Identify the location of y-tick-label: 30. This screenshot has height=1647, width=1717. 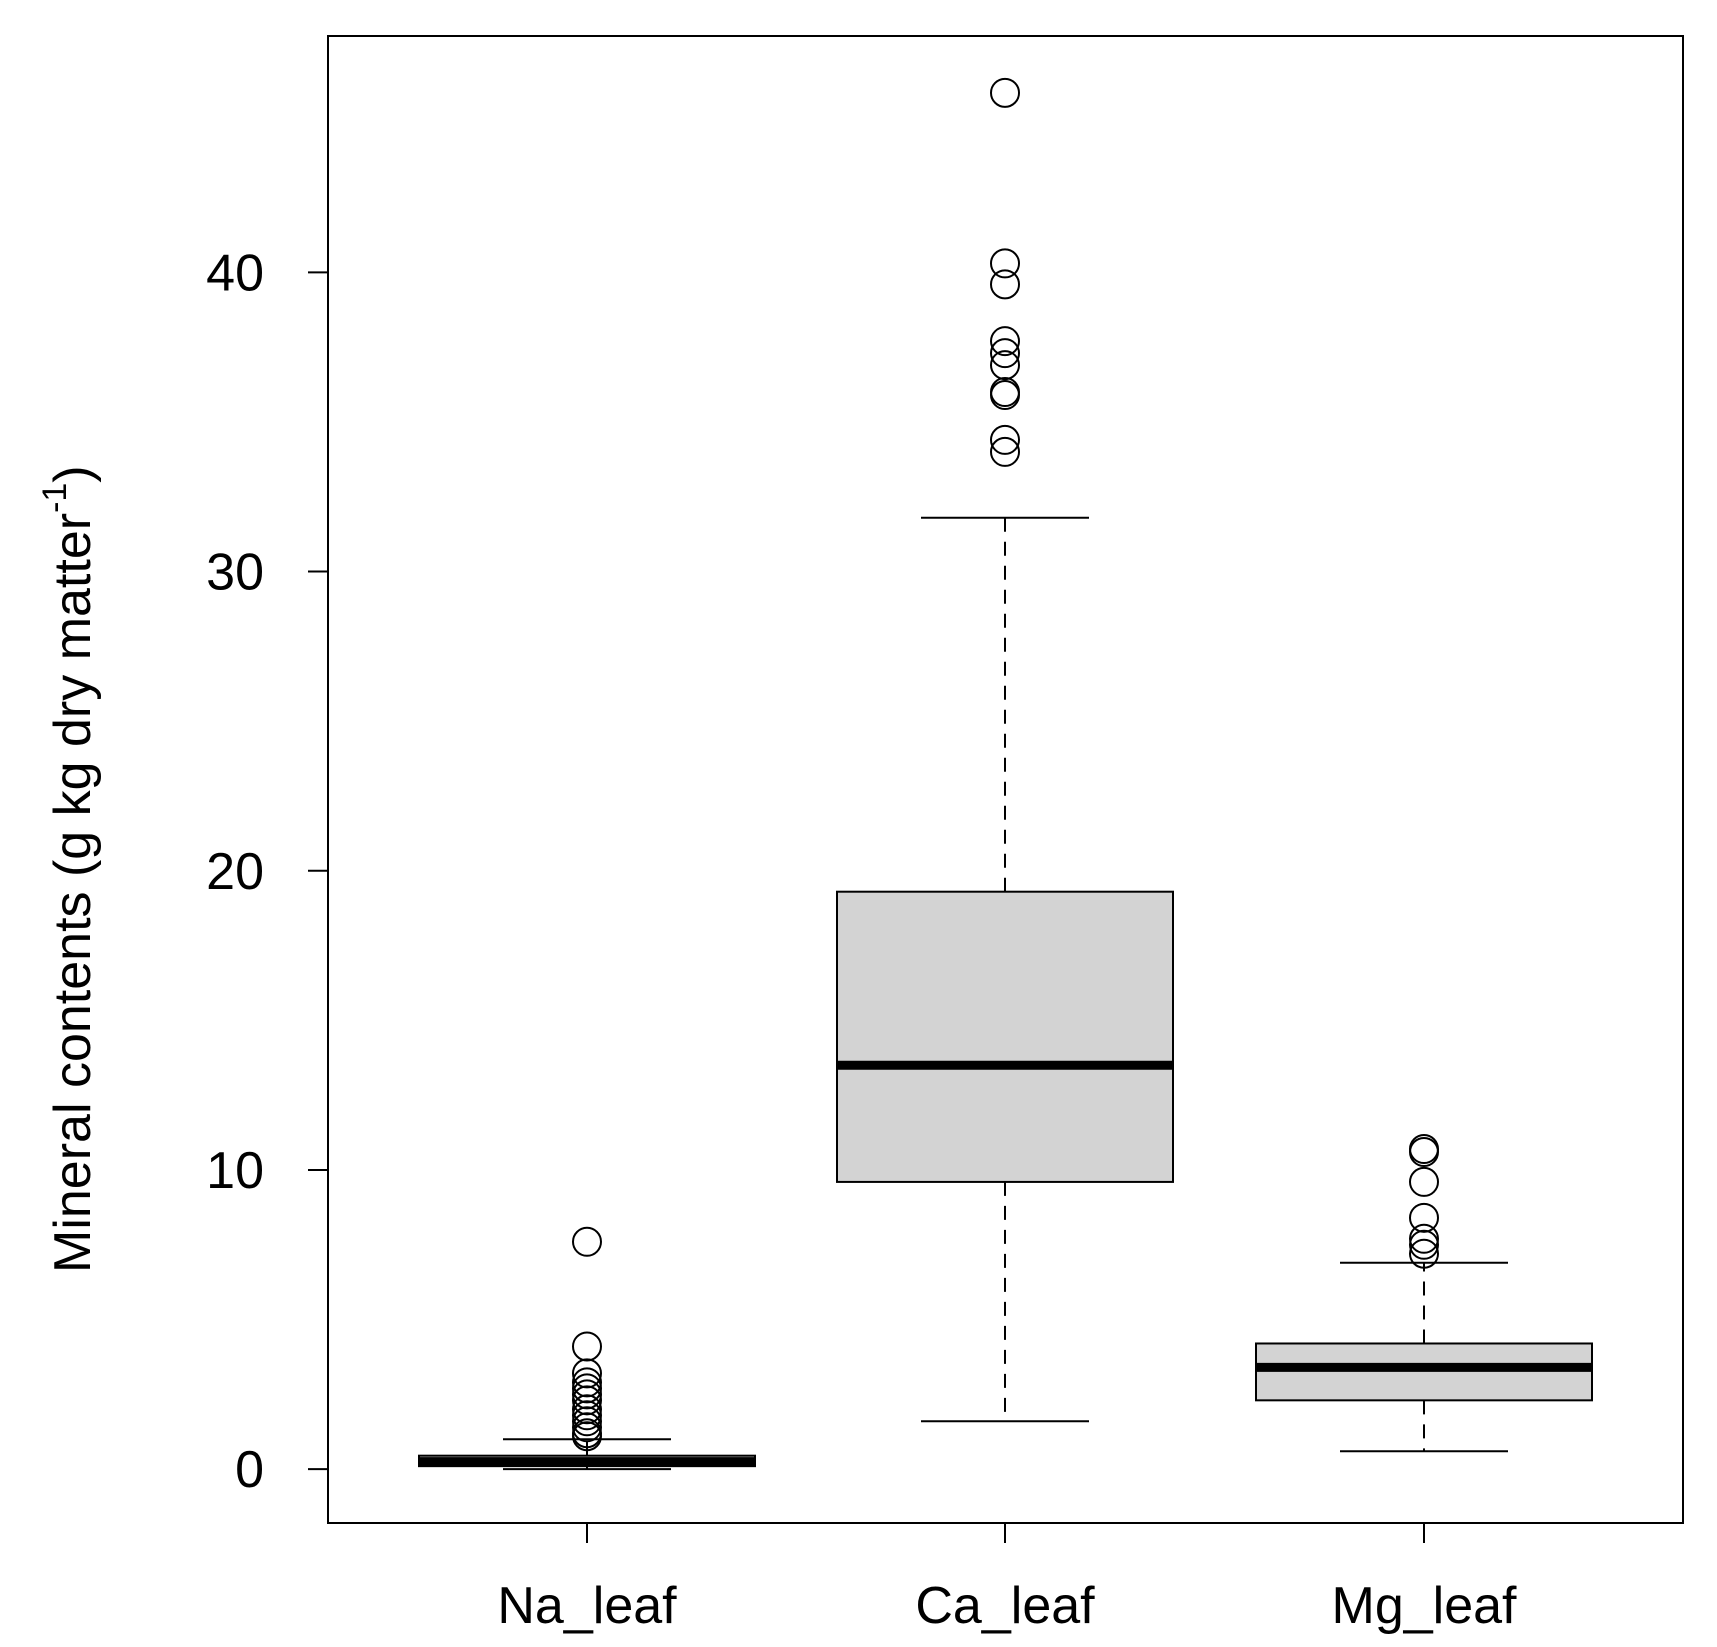
(235, 573).